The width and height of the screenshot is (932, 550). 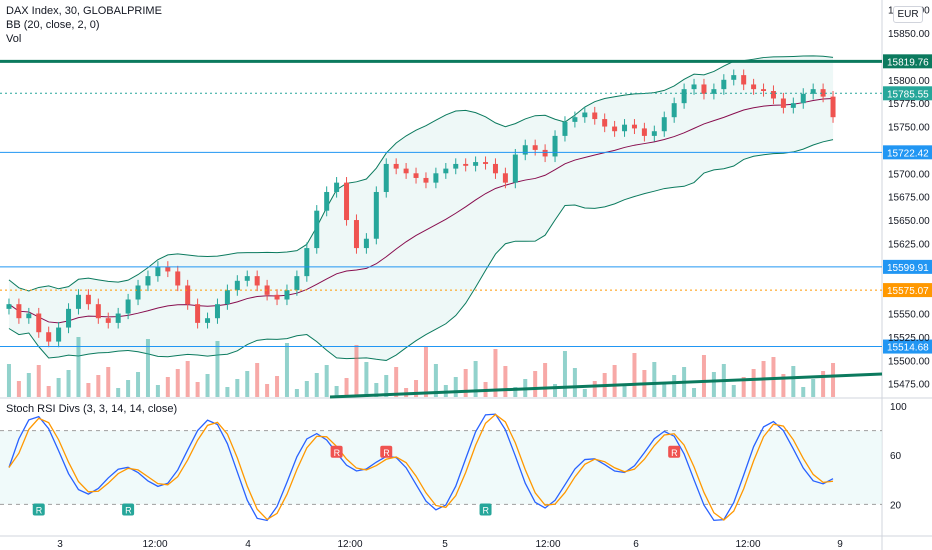 What do you see at coordinates (909, 221) in the screenshot?
I see `price-tick-label: 15650.00` at bounding box center [909, 221].